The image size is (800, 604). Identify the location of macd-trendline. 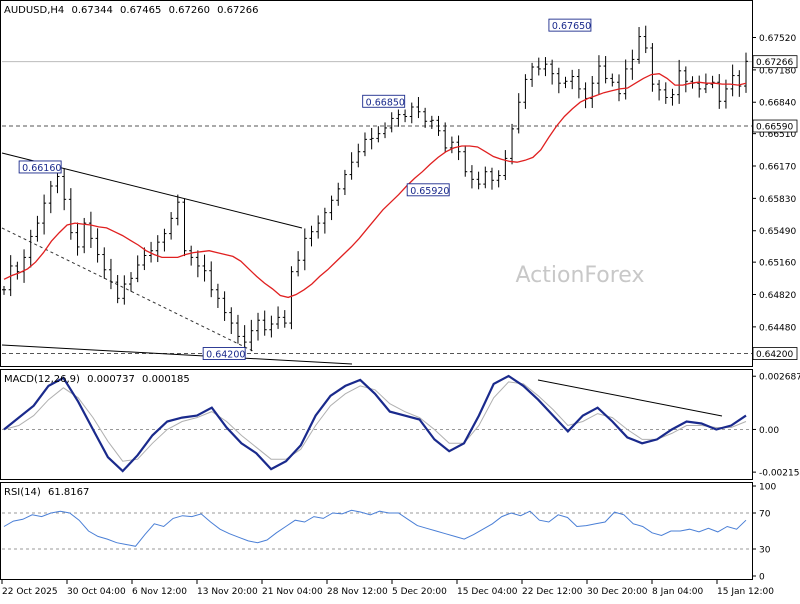
(630, 398).